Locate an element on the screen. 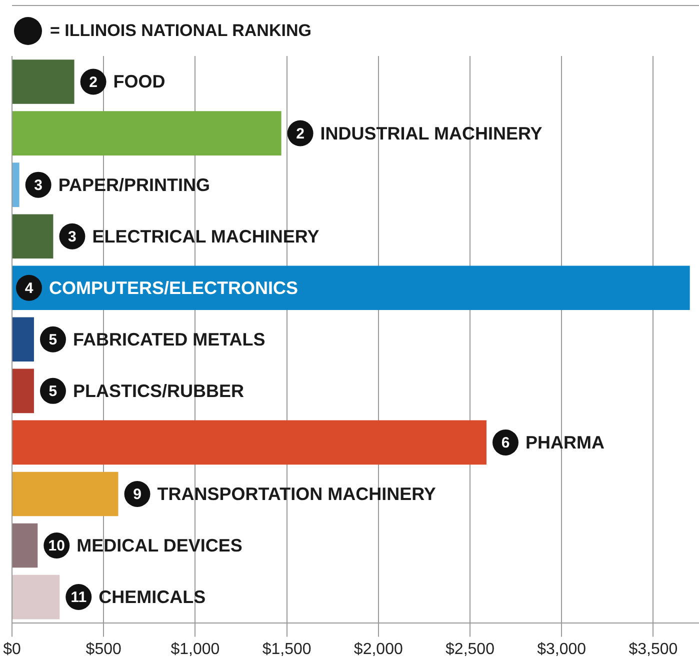  x-tick-label: $1,000 is located at coordinates (195, 649).